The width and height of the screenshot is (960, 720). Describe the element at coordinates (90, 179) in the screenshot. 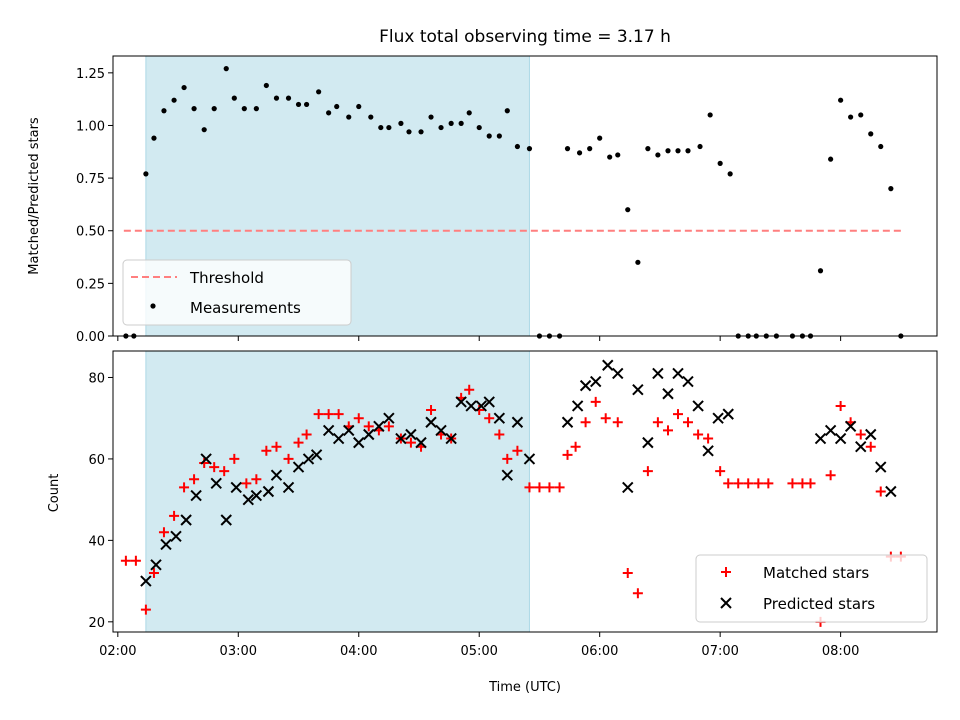

I see `top-y-tick-label: 0.75` at that location.